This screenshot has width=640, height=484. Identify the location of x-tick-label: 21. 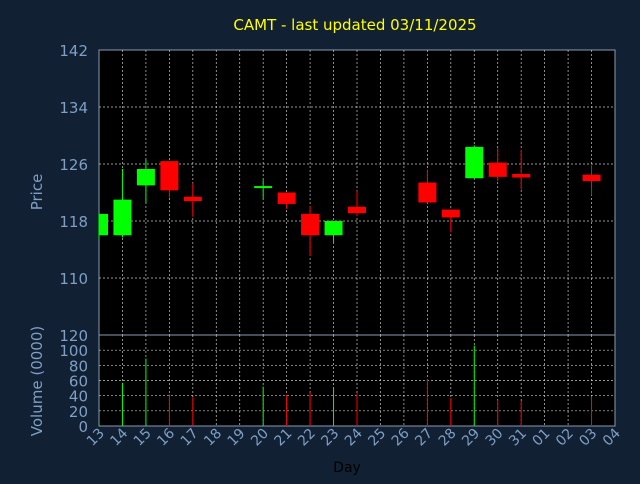
(284, 438).